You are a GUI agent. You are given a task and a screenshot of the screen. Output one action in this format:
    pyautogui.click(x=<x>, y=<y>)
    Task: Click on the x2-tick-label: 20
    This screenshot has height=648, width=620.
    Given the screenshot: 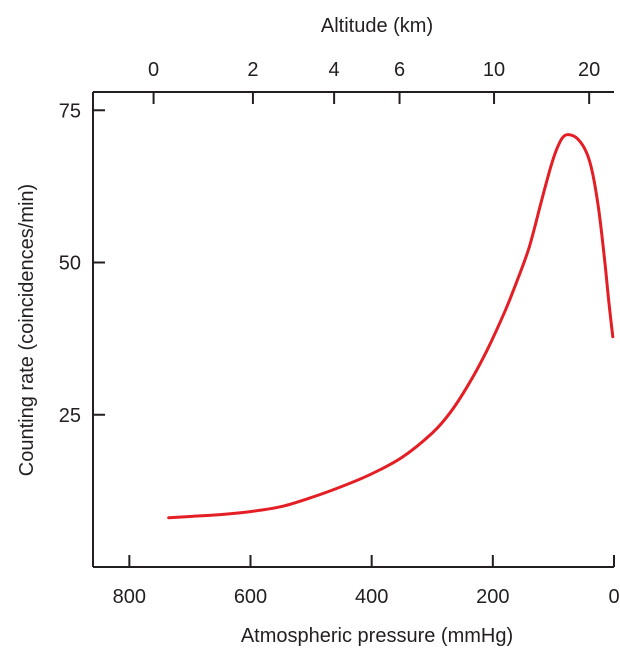 What is the action you would take?
    pyautogui.click(x=589, y=70)
    